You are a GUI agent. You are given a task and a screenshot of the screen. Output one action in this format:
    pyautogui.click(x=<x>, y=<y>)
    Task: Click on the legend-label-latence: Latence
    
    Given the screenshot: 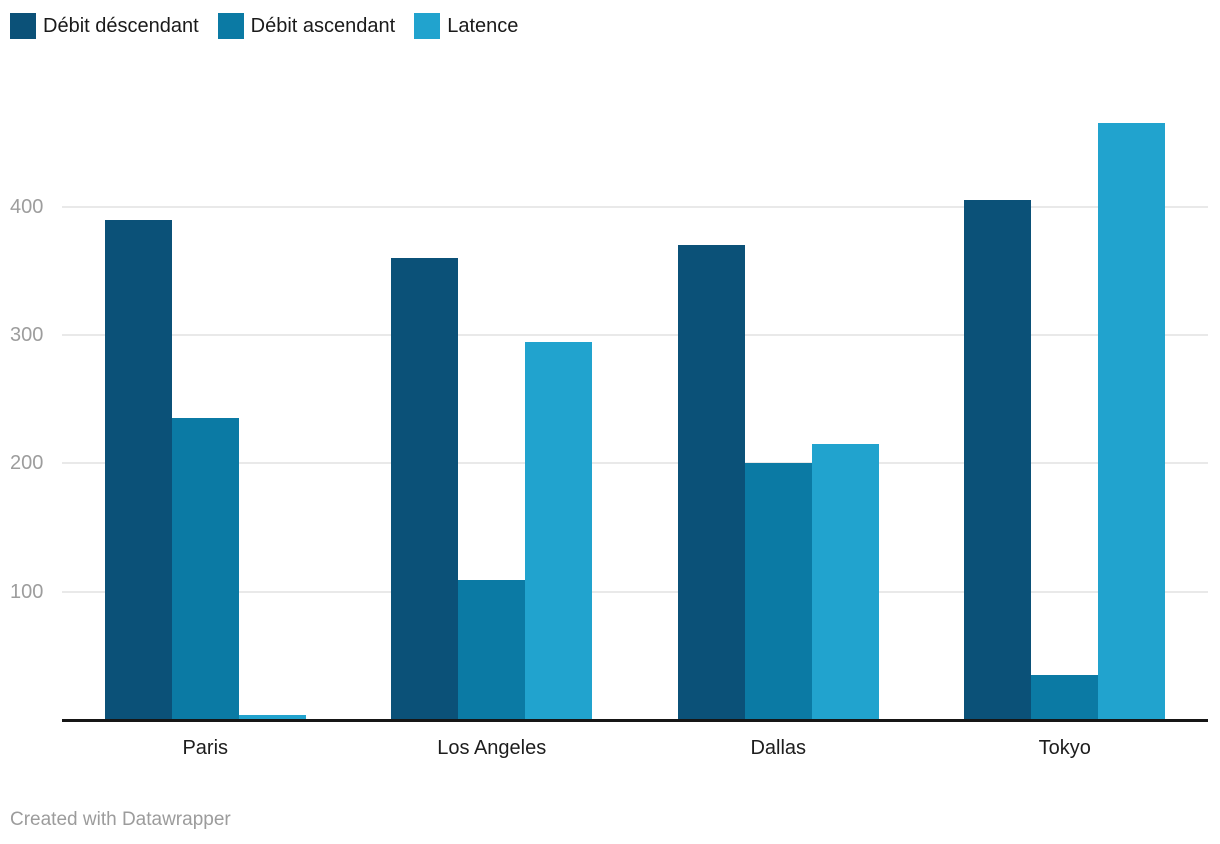 What is the action you would take?
    pyautogui.click(x=483, y=26)
    